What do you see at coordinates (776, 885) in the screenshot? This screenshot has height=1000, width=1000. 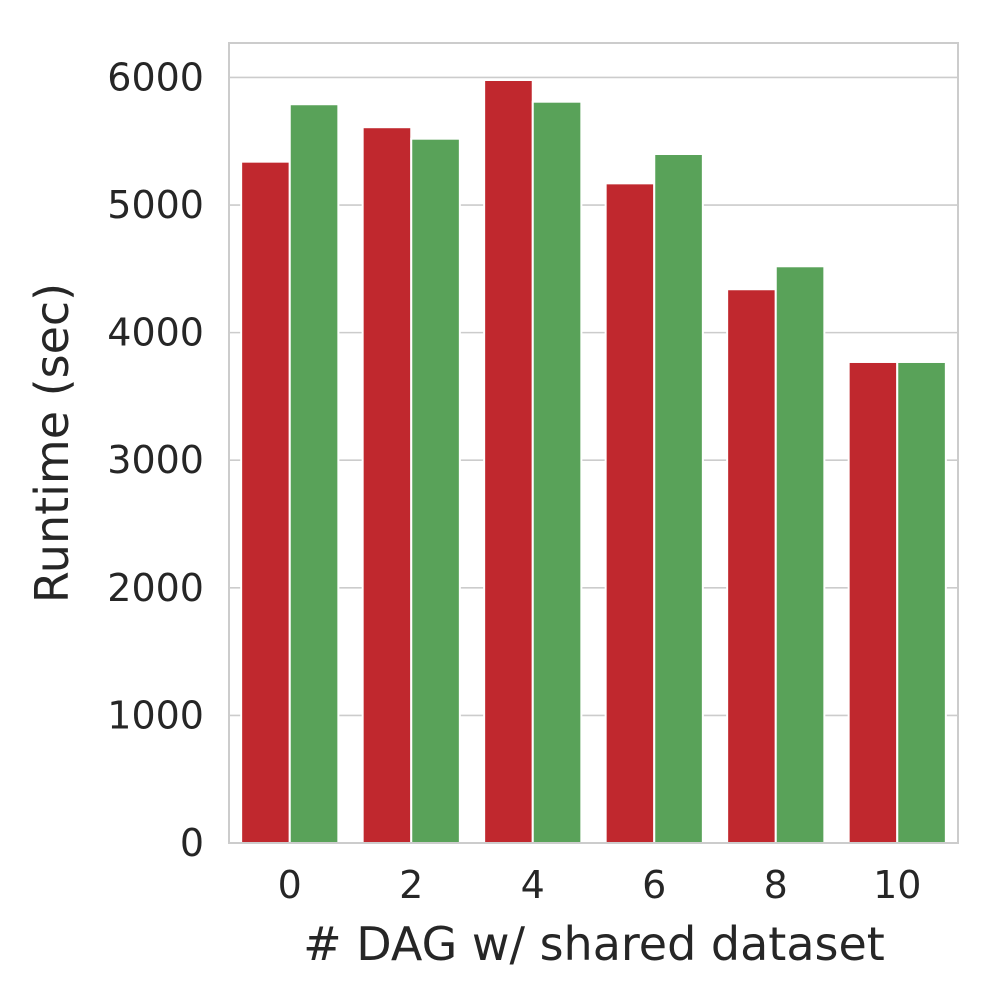 I see `x-tick-label: 8` at bounding box center [776, 885].